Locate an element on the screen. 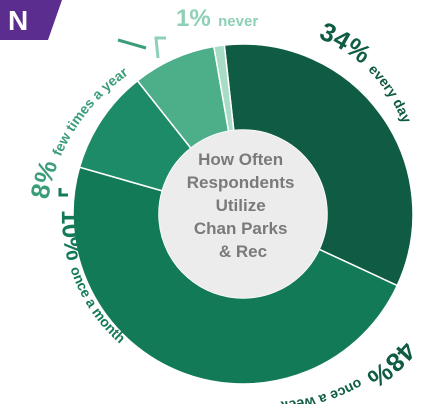  center-title-line-3: Utilize is located at coordinates (241, 205).